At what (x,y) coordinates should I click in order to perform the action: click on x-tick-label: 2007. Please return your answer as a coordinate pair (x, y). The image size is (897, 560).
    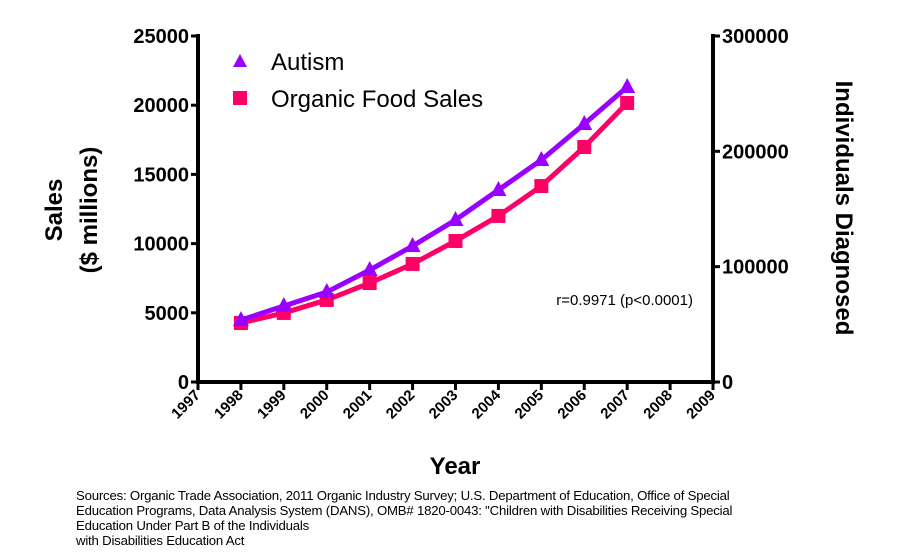
    Looking at the image, I should click on (615, 405).